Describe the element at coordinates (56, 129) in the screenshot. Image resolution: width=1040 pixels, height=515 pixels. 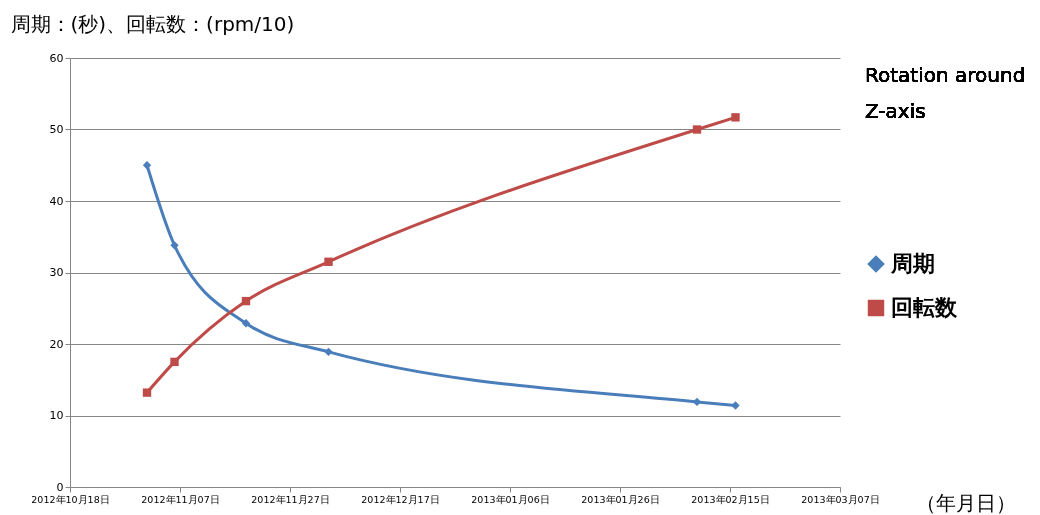
I see `y-tick-label: 50` at that location.